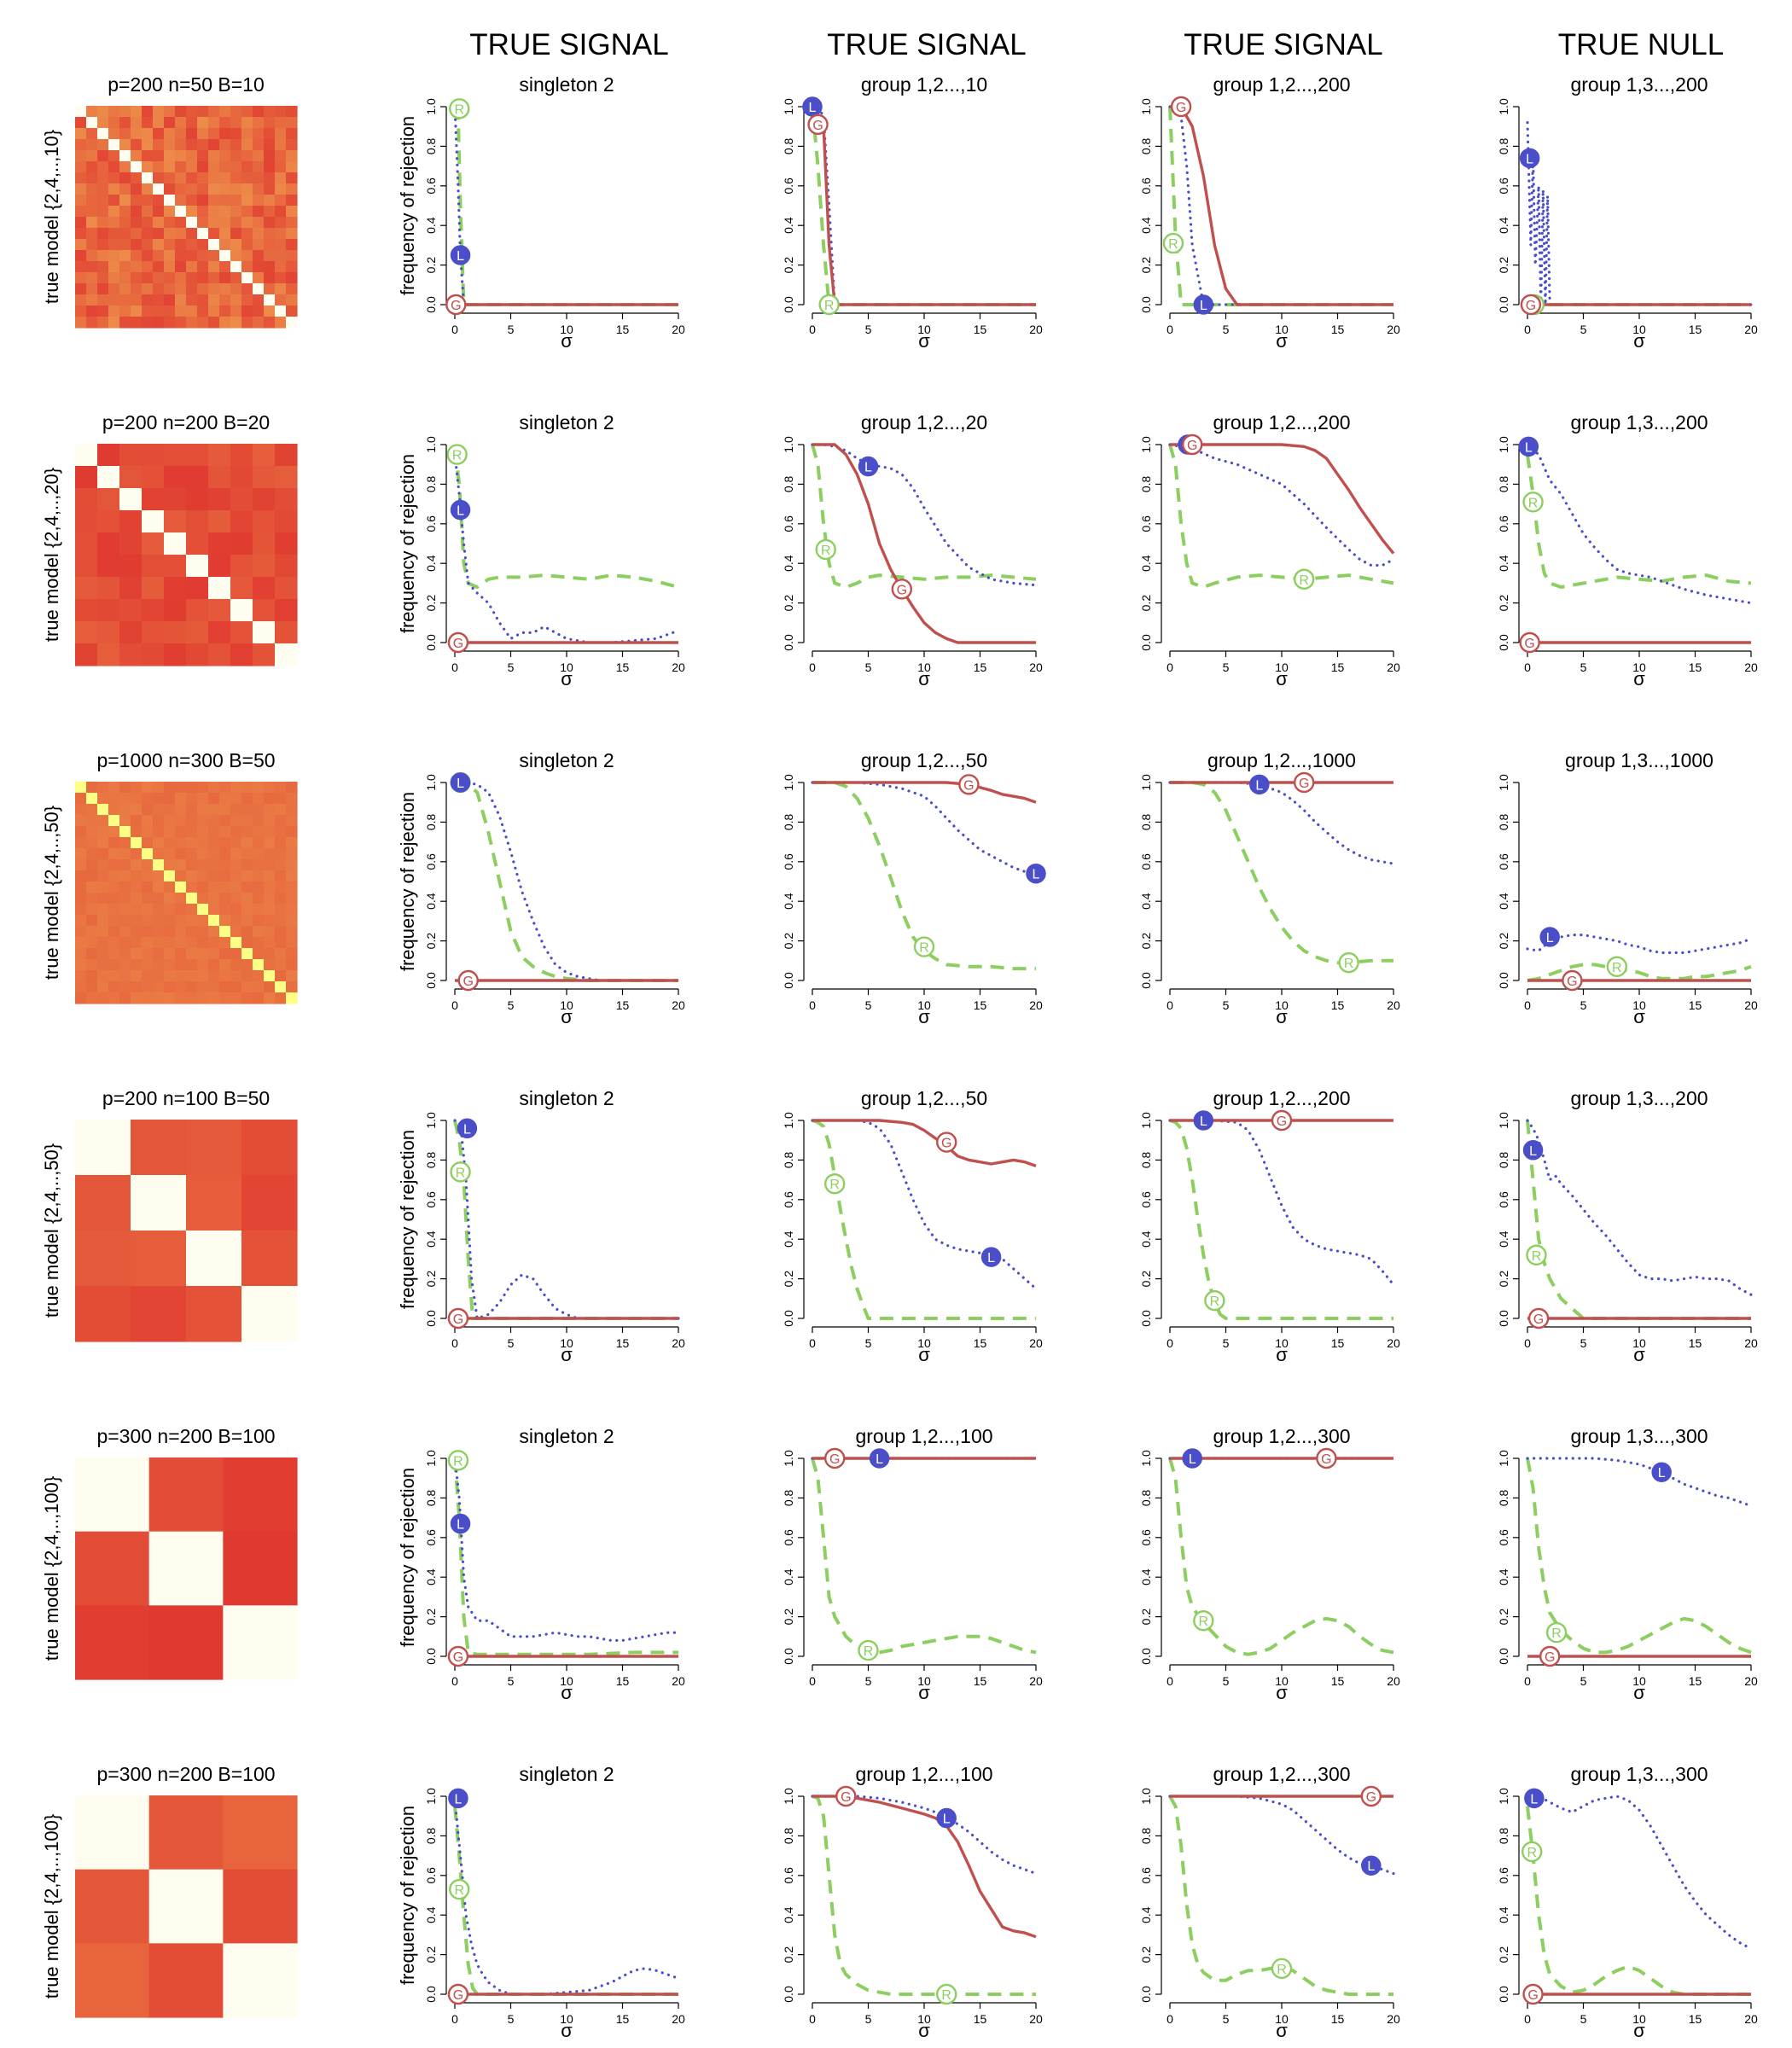  I want to click on heatmap-title: p=1000 n=300 B=50, so click(185, 760).